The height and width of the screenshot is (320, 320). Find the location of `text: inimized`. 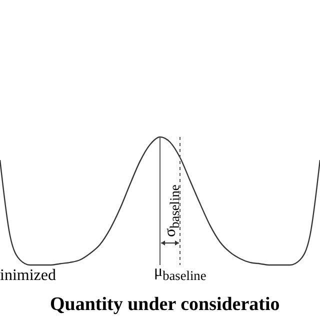

text: inimized is located at coordinates (28, 276).